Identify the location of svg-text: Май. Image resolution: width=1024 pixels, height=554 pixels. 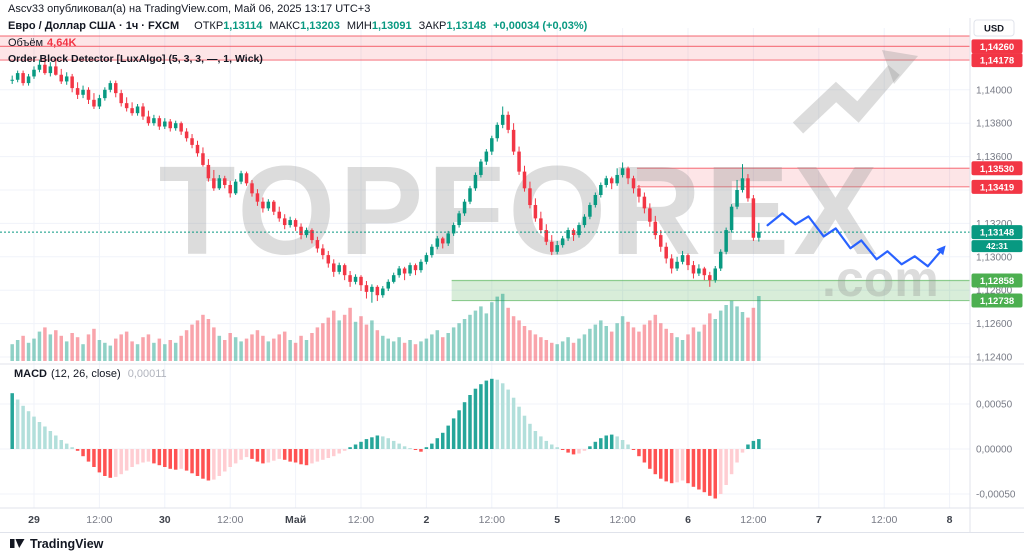
(295, 520).